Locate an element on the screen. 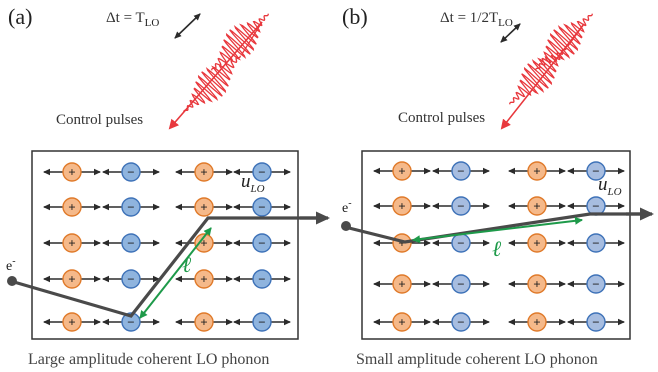 This screenshot has height=372, width=658. panel-b-control-label: Control pulses is located at coordinates (441, 118).